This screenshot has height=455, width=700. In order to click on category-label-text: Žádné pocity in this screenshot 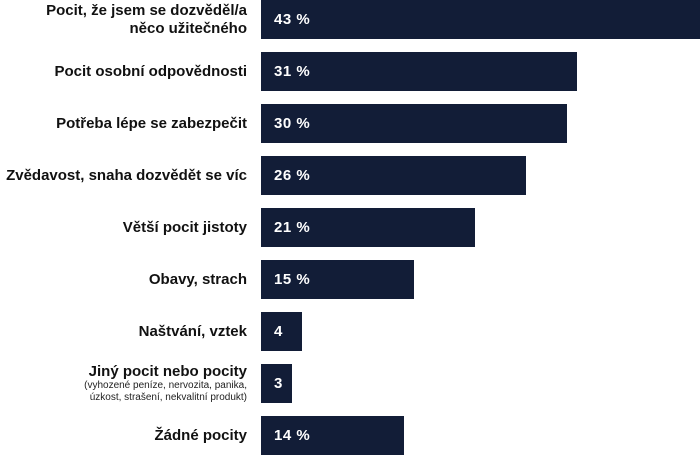, I will do `click(200, 435)`.